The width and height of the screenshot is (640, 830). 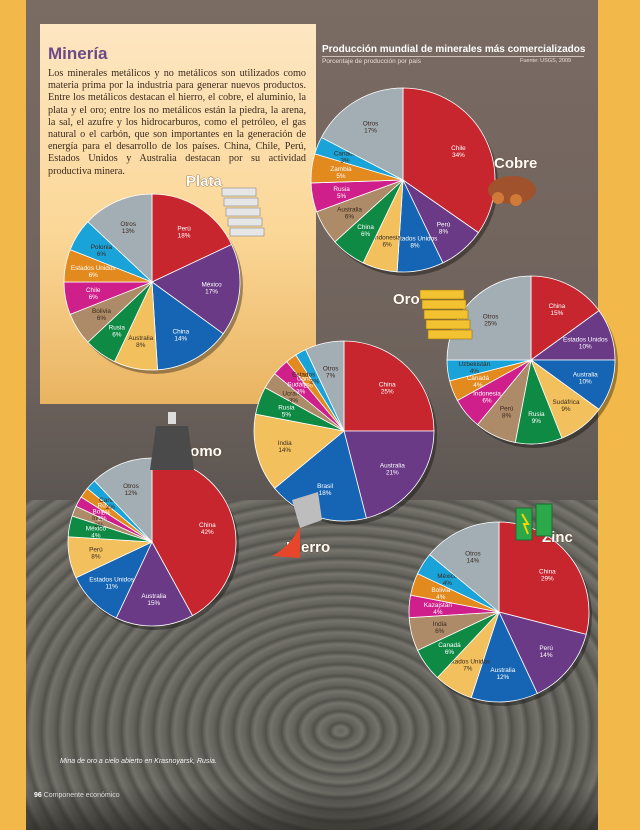 I want to click on slice-label-hierro-7: Canadá, so click(x=308, y=378).